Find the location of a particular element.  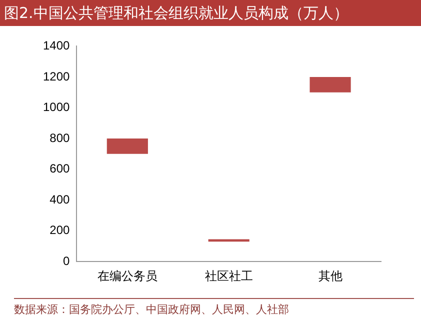

y-tick-label: 1400 is located at coordinates (56, 45).